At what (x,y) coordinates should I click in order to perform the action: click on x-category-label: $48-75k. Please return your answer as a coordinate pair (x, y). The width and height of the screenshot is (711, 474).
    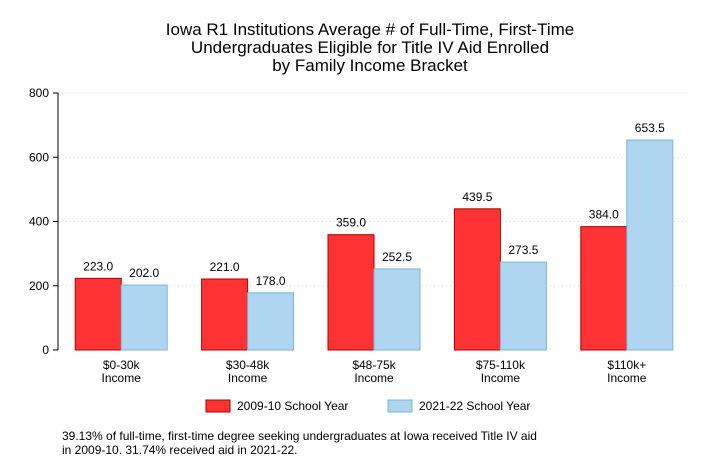
    Looking at the image, I should click on (374, 365).